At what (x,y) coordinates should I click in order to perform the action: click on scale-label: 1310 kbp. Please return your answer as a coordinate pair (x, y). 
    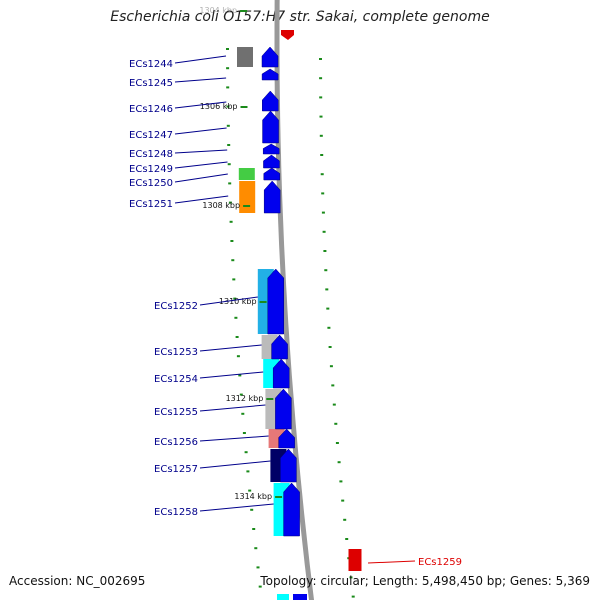
    Looking at the image, I should click on (238, 301).